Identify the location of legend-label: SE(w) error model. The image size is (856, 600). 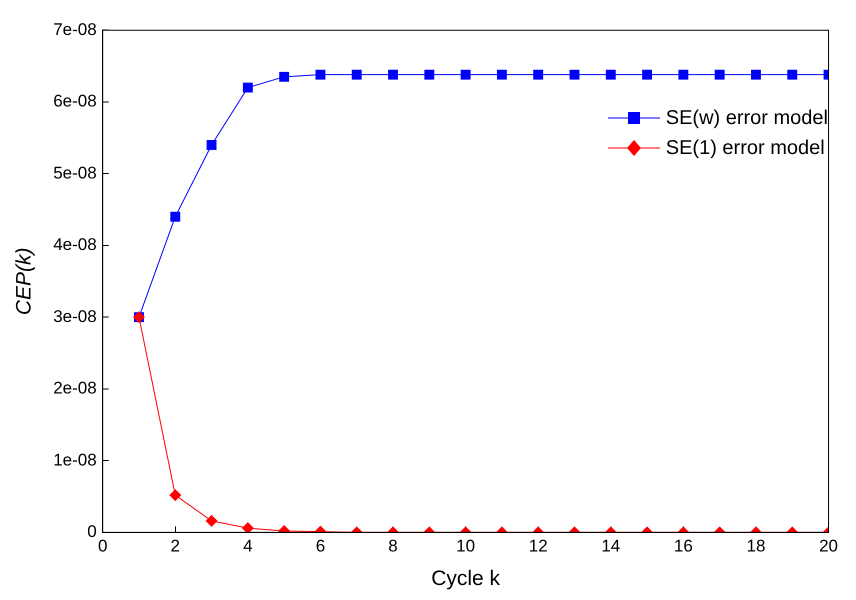
(747, 118).